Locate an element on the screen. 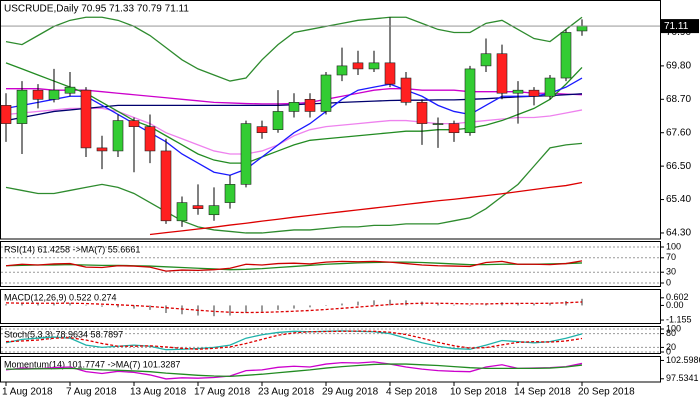  y-tick-label: 67.60 is located at coordinates (678, 132).